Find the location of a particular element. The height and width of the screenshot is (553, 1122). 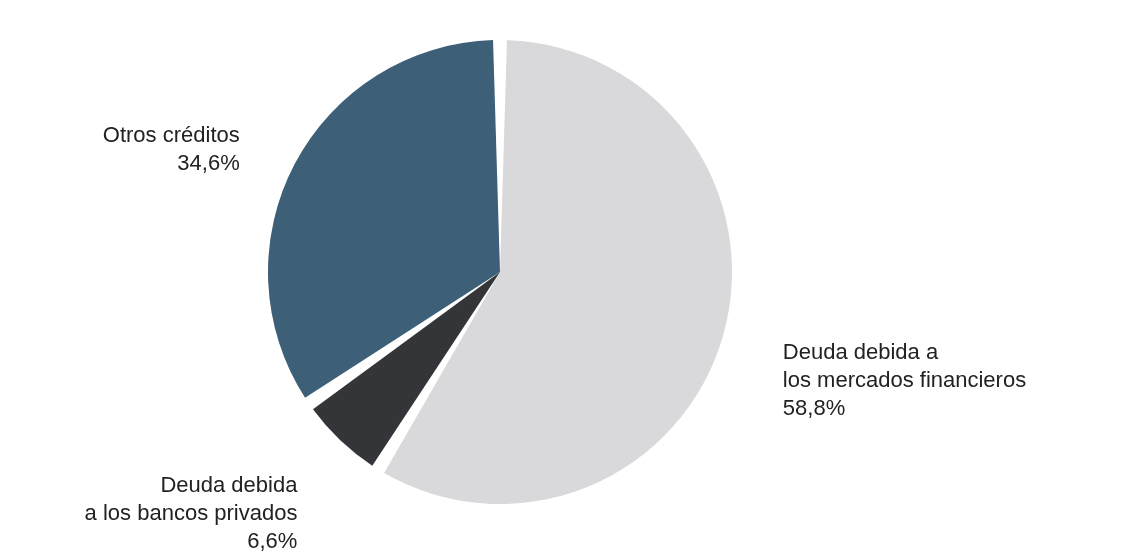

slice-label: Otros créditos is located at coordinates (171, 135).